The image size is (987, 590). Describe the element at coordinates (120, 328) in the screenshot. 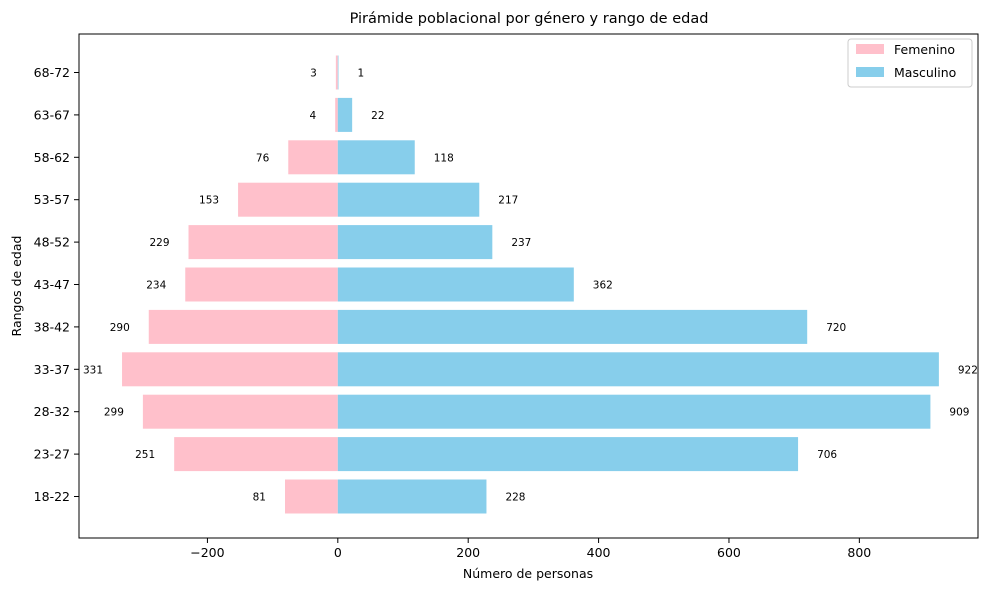

I see `data-label-femenino-38-42: 290` at that location.